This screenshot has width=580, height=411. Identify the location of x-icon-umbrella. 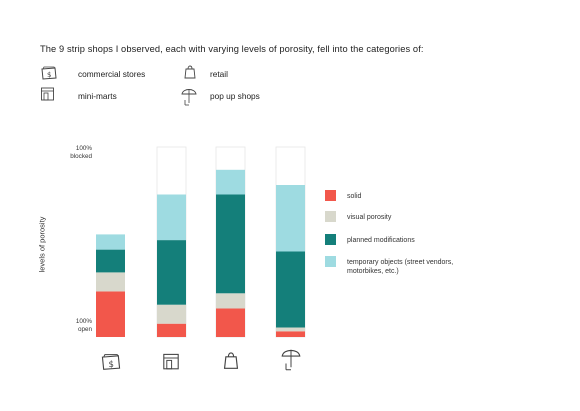
(291, 360).